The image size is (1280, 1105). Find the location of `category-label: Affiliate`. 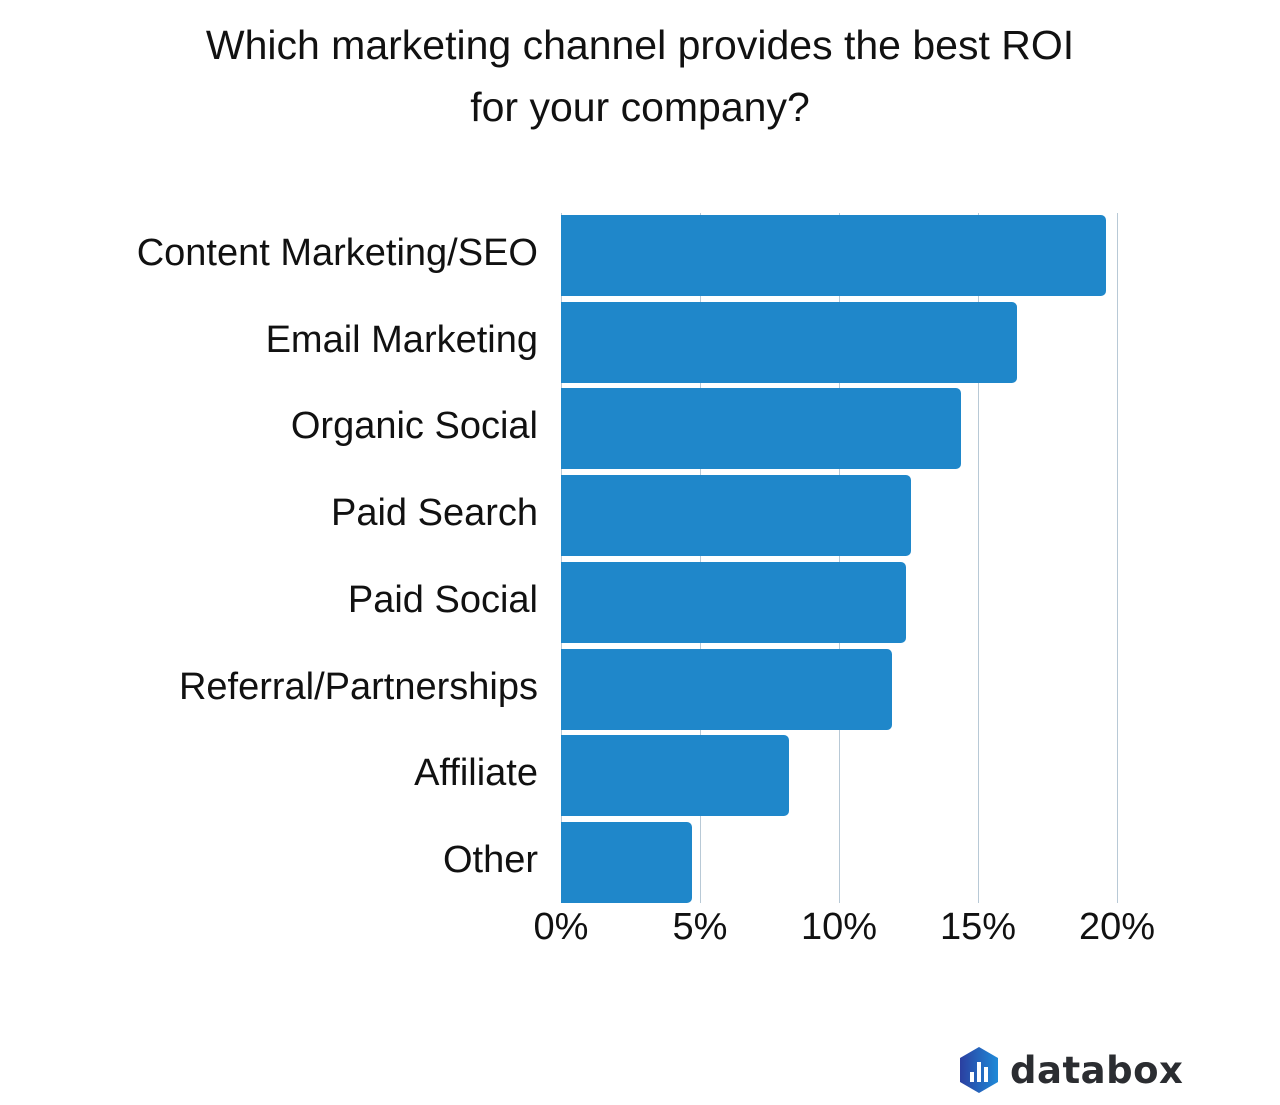

category-label: Affiliate is located at coordinates (476, 773).